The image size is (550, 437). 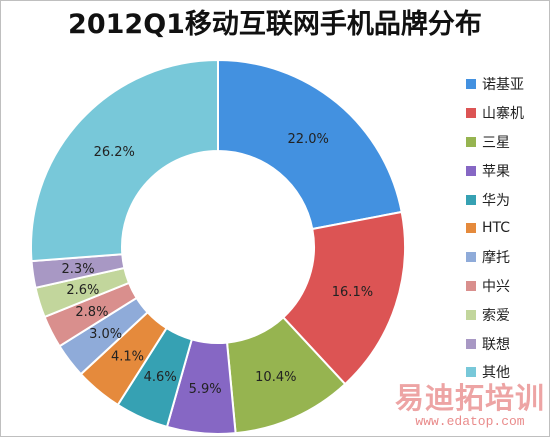 I want to click on legend-item-7: 中兴, so click(x=508, y=286).